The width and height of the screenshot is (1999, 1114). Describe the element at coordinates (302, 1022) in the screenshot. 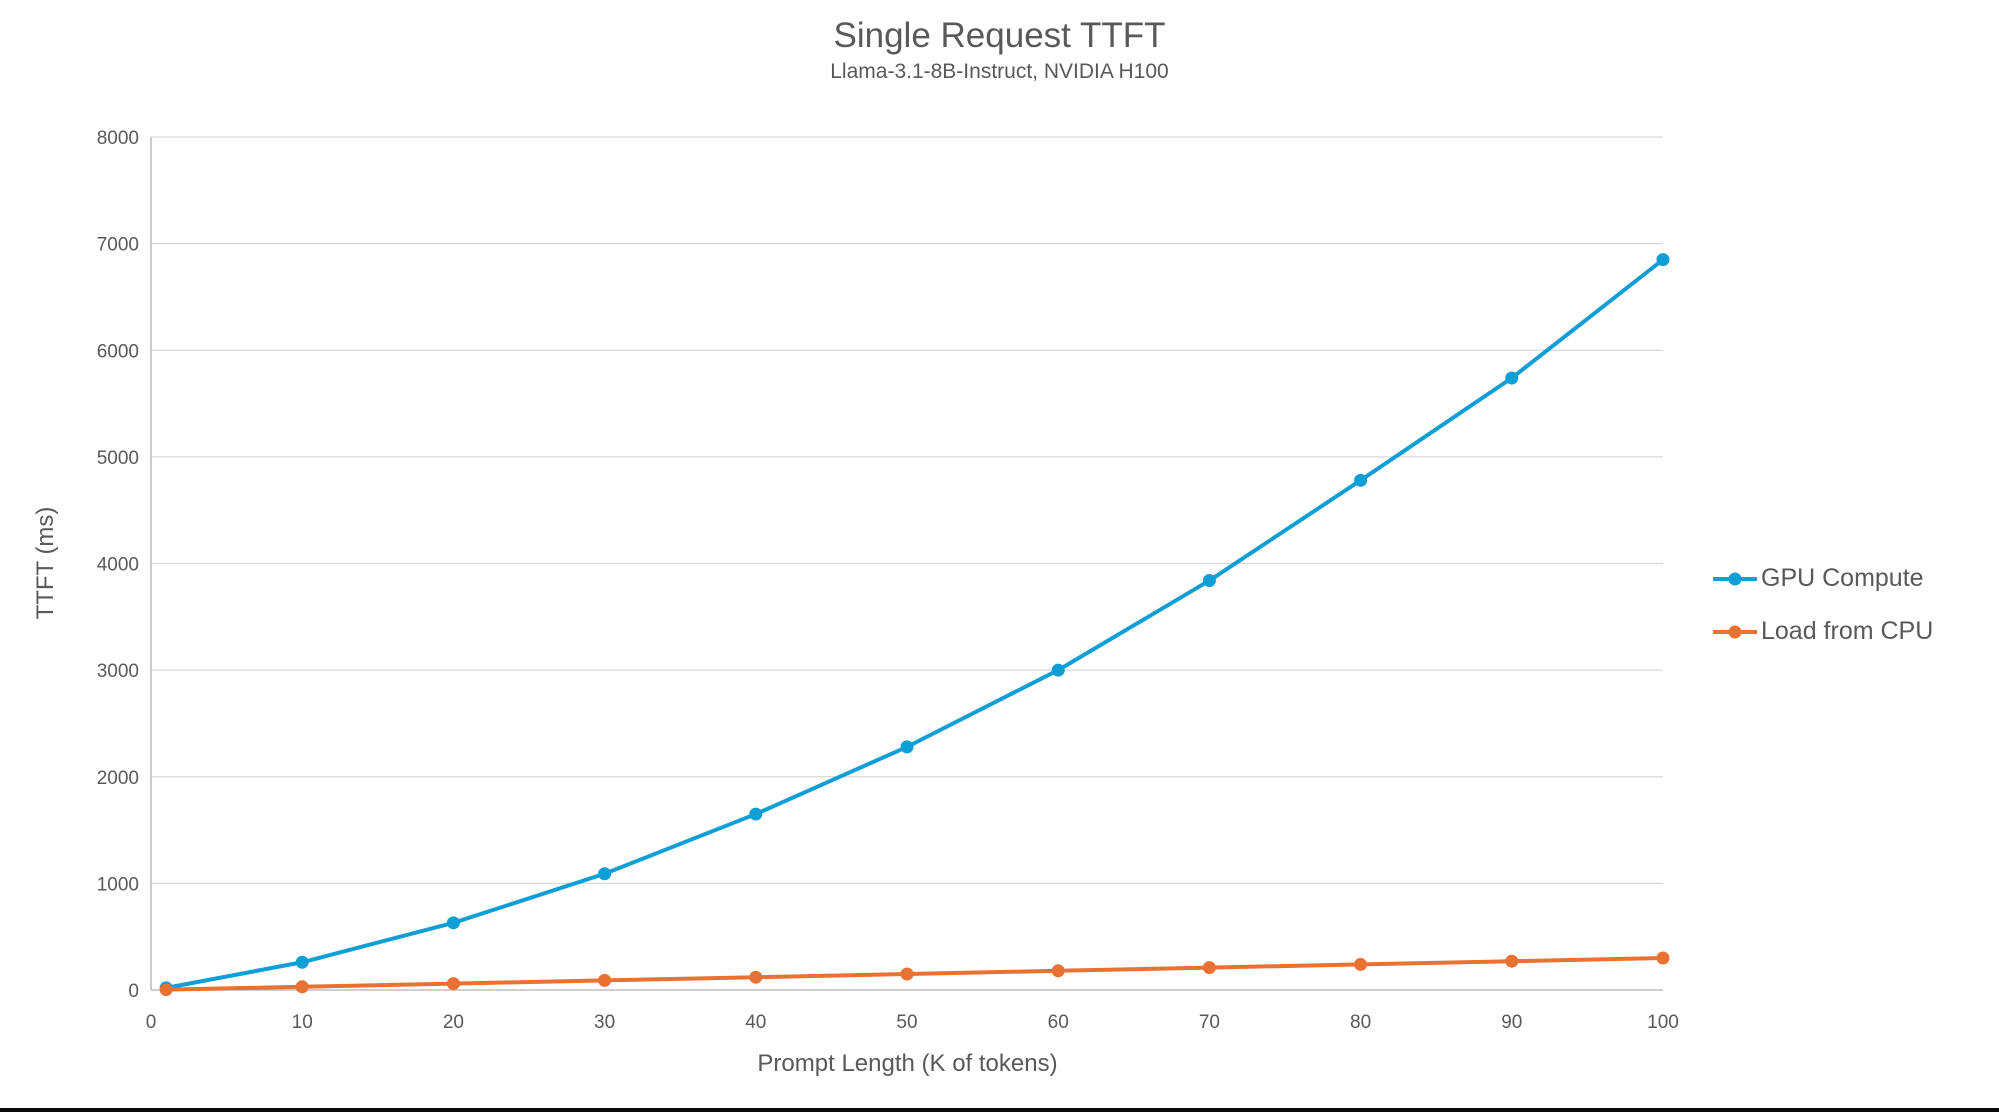

I see `x-tick-label: 10` at that location.